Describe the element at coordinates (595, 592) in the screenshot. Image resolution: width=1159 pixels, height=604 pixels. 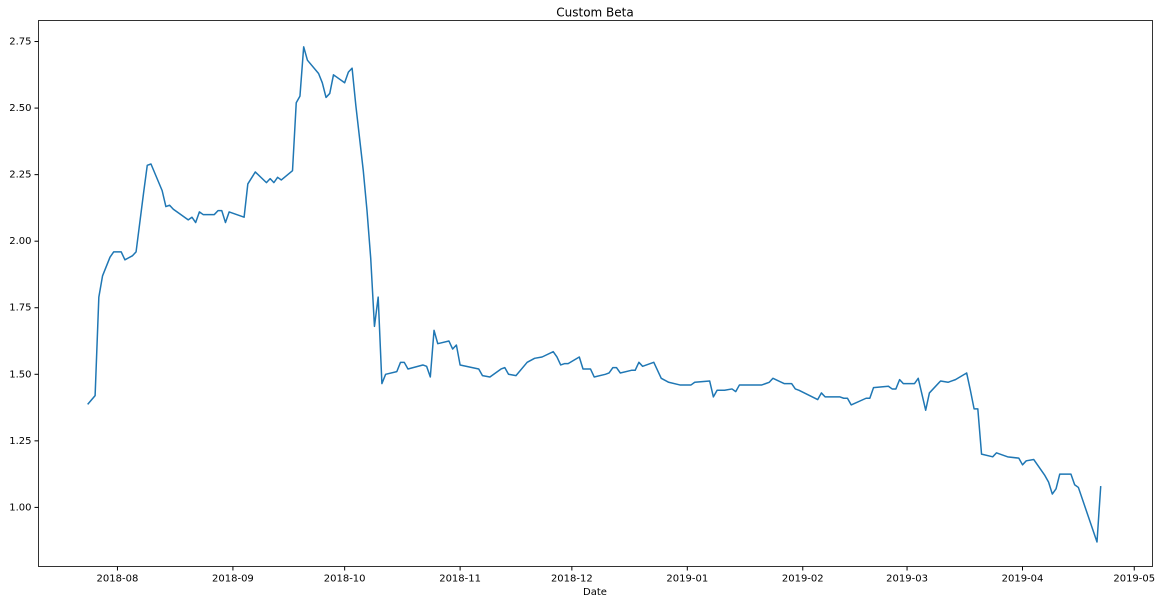
I see `x-axis-label: Date` at that location.